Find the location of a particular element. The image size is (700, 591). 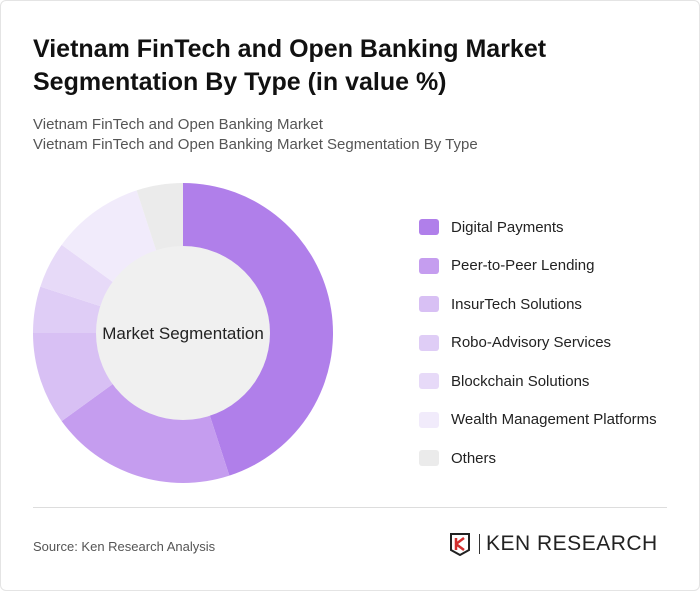

source-text: Source: Ken Research Analysis is located at coordinates (124, 546).